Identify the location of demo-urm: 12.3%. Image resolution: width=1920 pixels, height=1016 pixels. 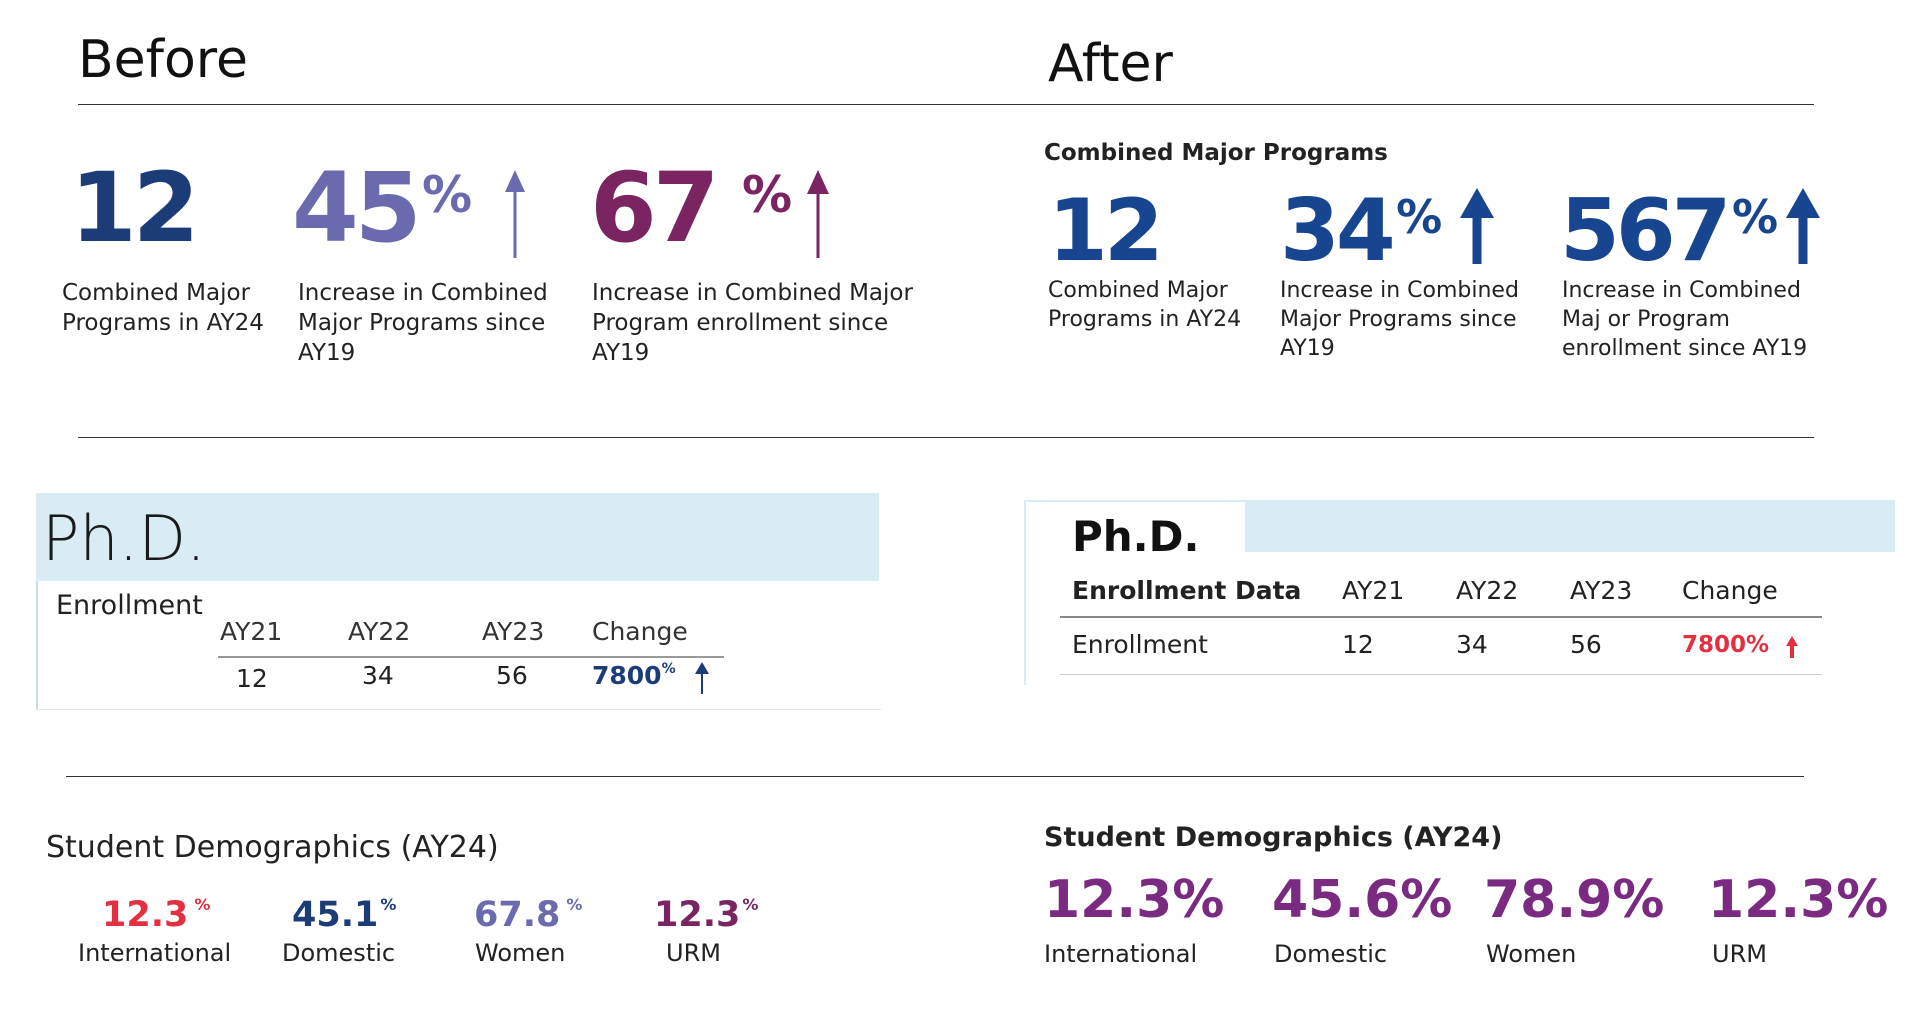
(706, 915).